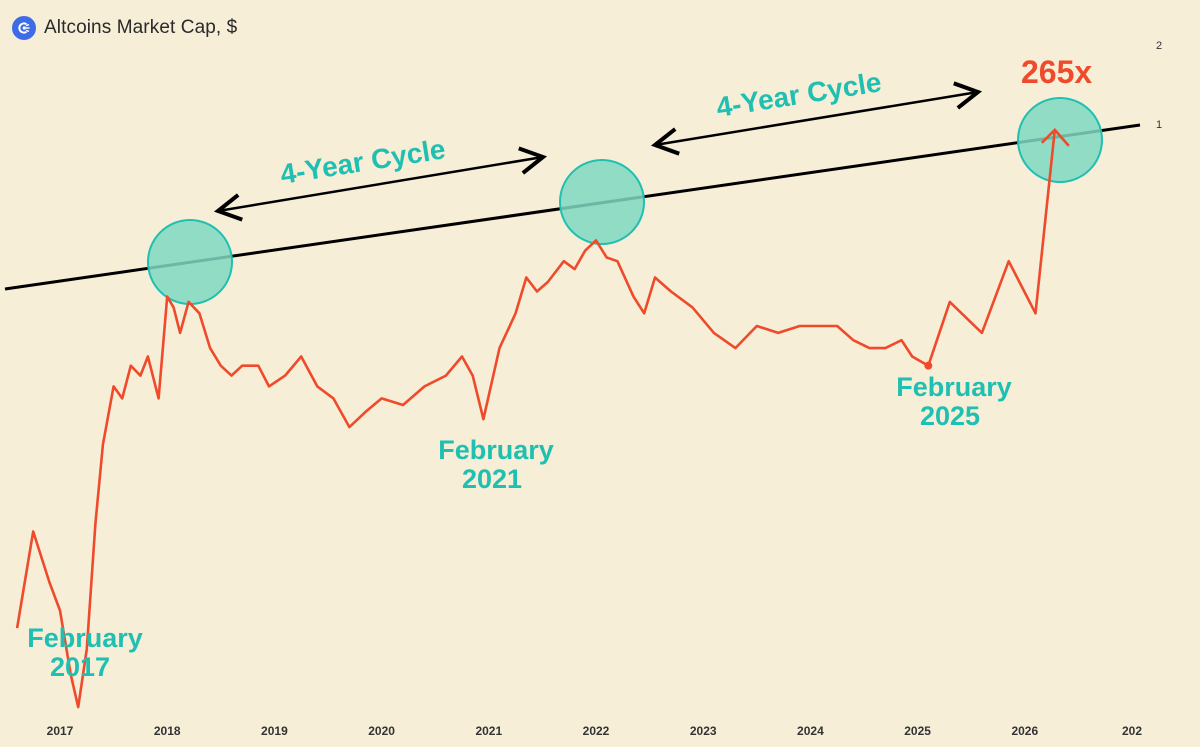 The width and height of the screenshot is (1200, 747). I want to click on annotation-feb-2017-year: 2017, so click(80, 667).